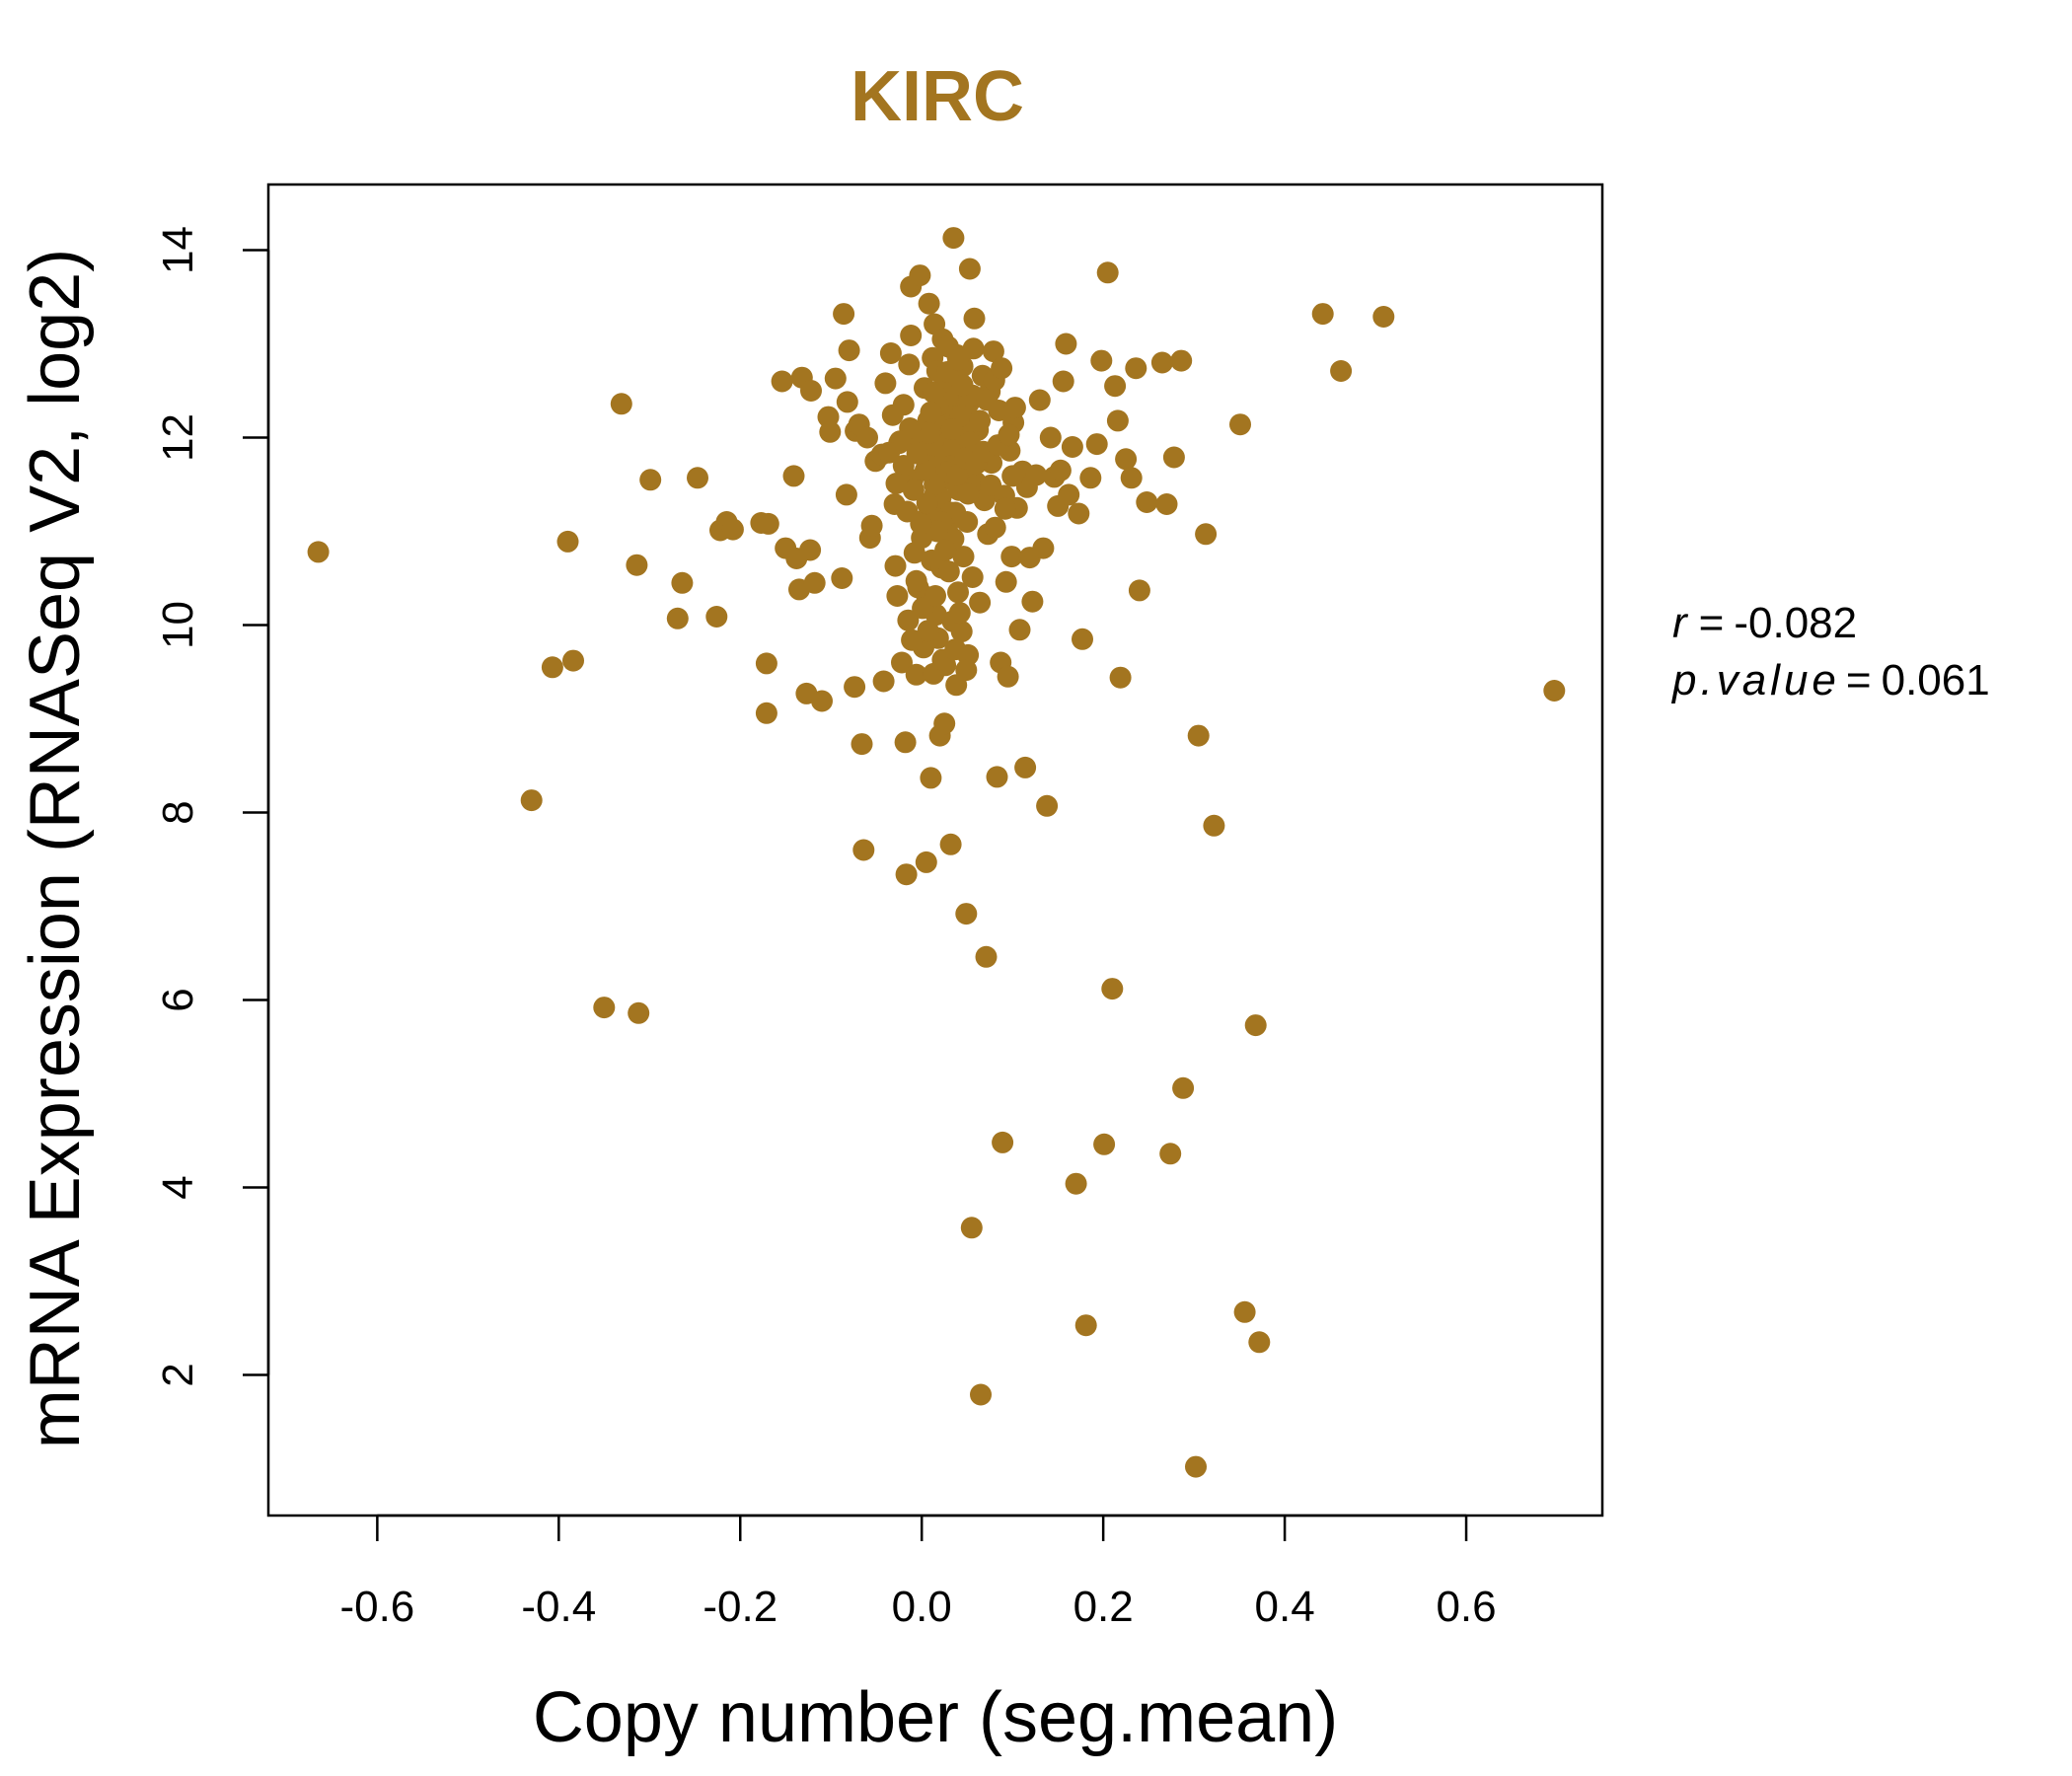 The height and width of the screenshot is (1776, 2072). I want to click on x-axis-label: Copy number (seg.mean), so click(936, 1718).